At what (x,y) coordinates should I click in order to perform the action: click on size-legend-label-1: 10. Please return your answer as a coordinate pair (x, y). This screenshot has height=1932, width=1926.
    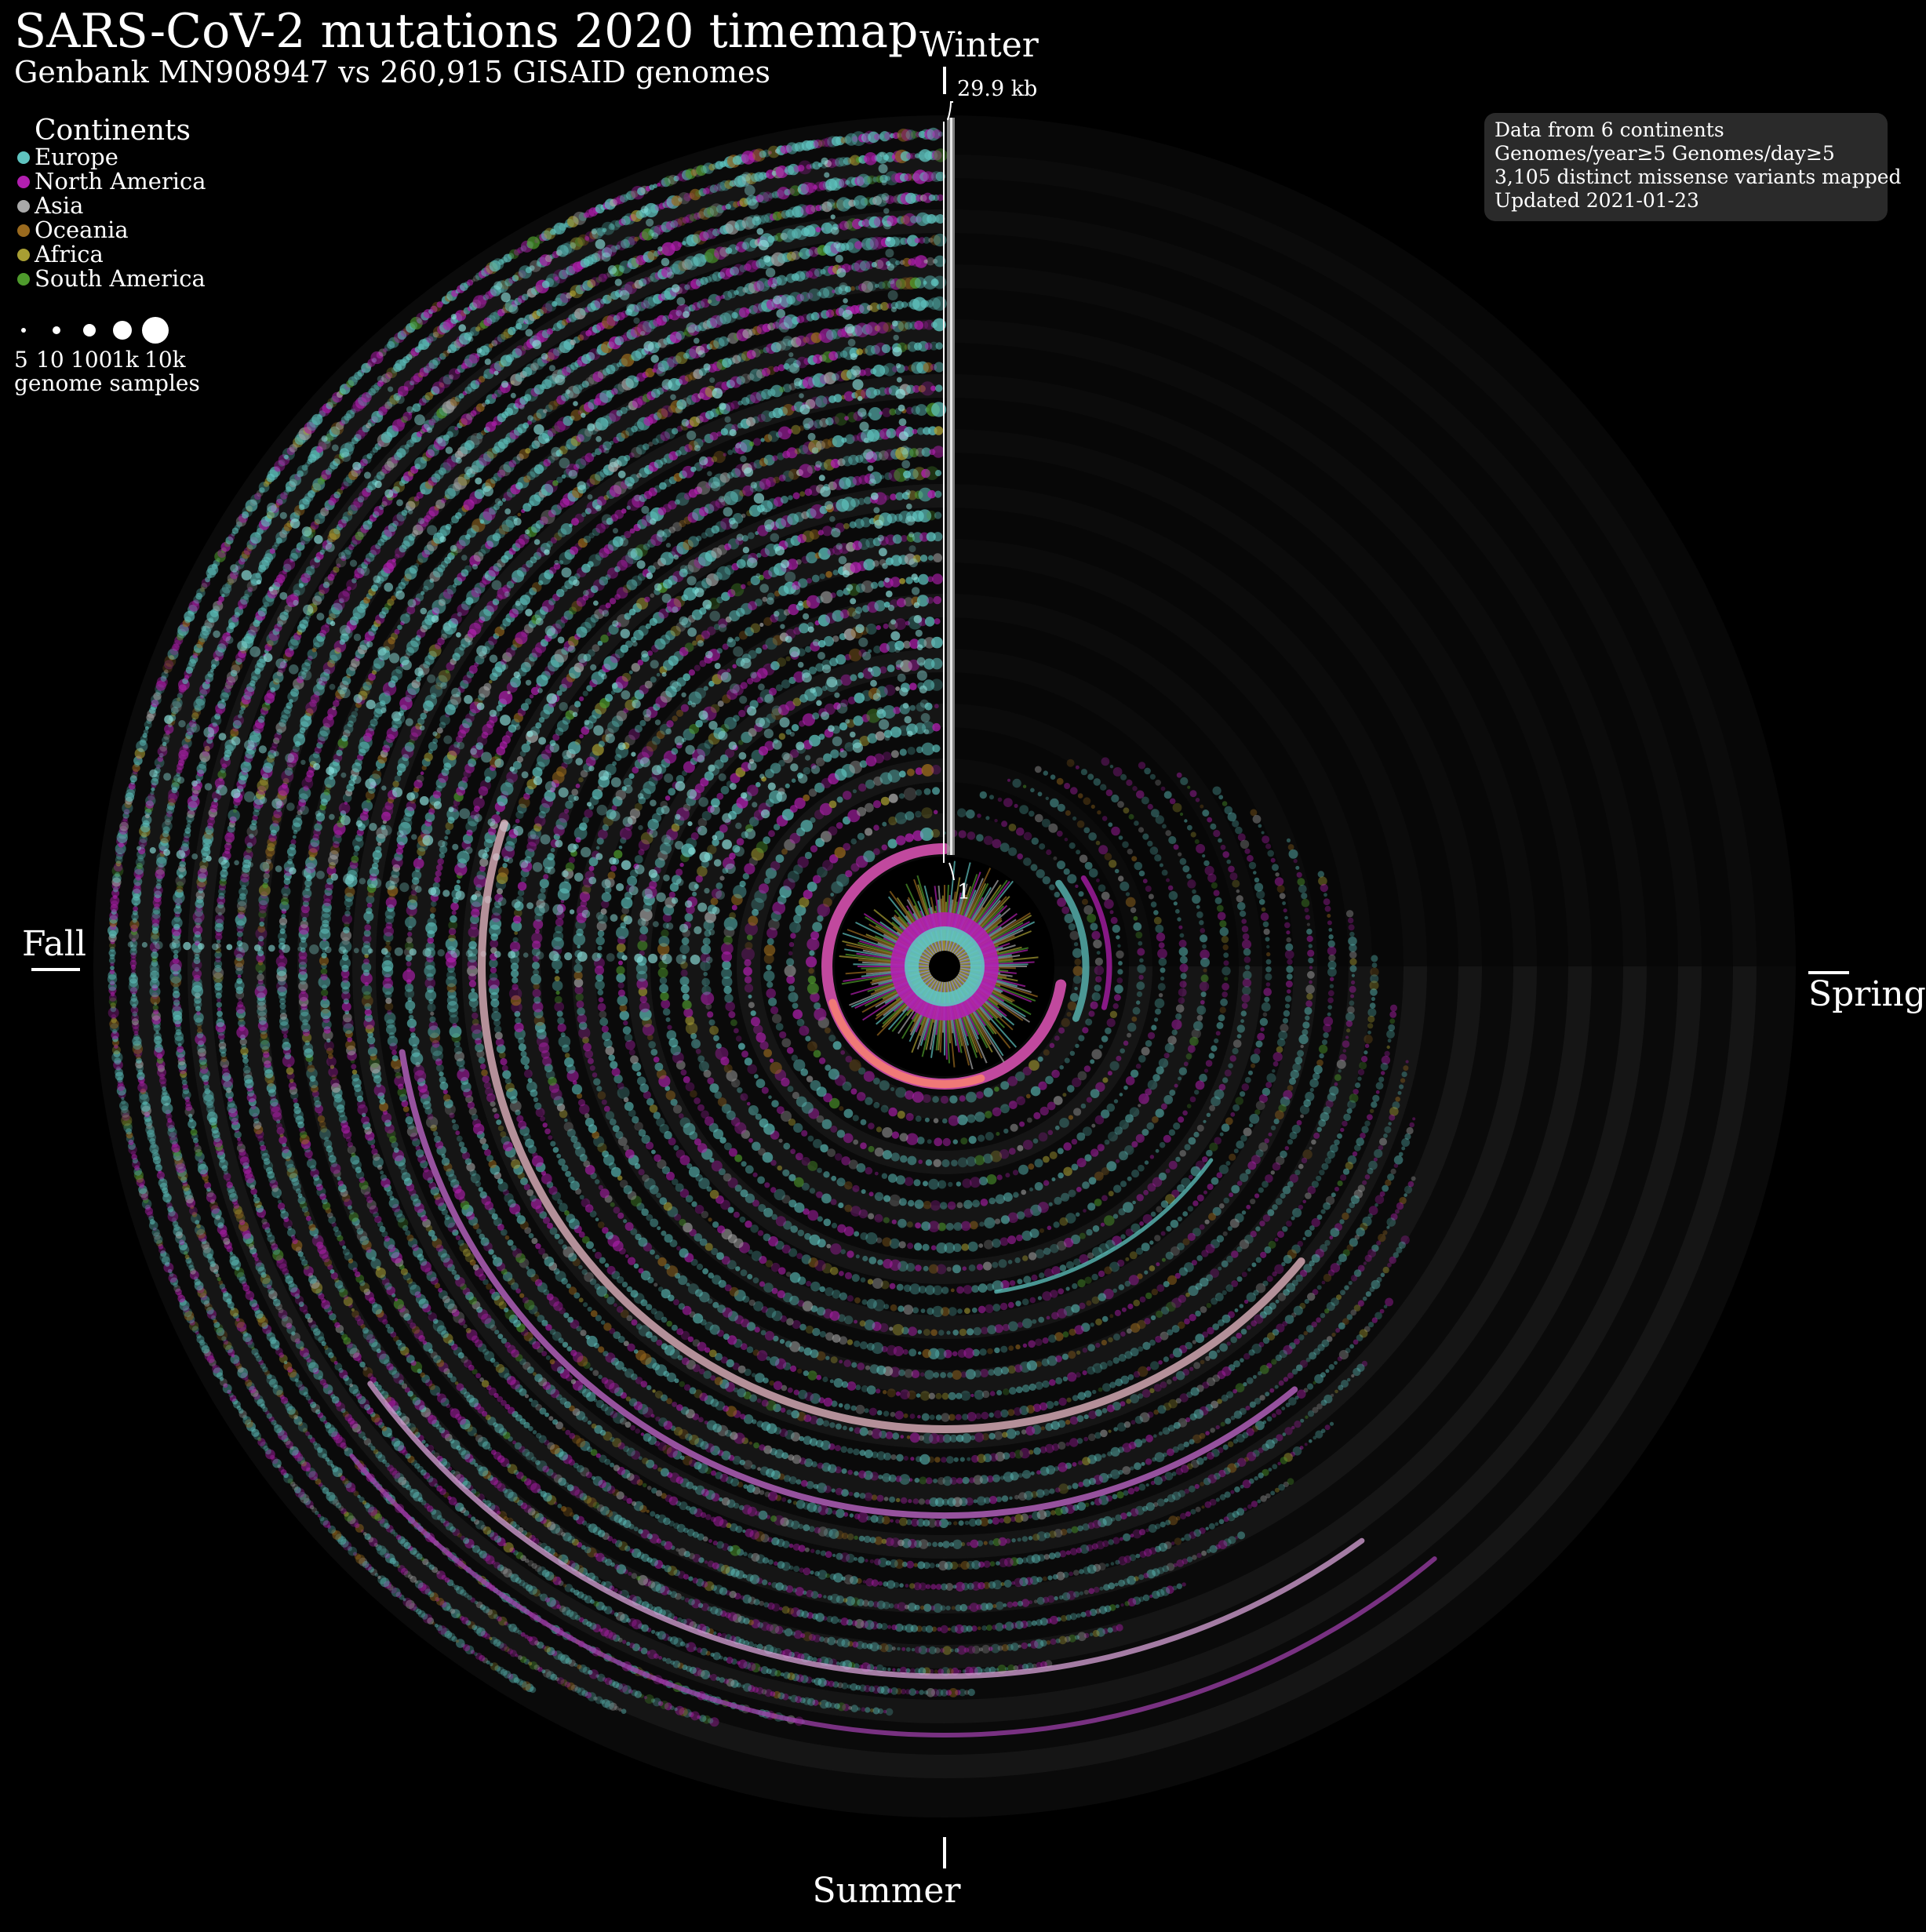
    Looking at the image, I should click on (50, 360).